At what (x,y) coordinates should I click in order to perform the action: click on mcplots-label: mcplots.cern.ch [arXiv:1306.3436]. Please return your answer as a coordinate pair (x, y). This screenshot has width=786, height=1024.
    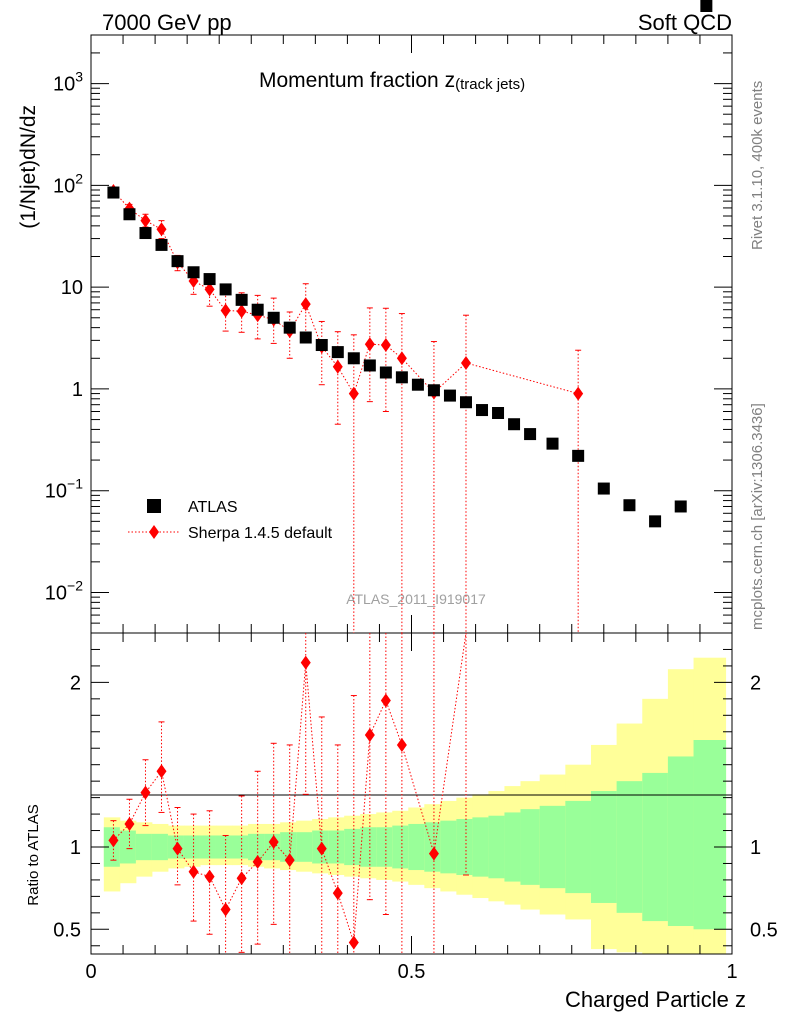
    Looking at the image, I should click on (757, 516).